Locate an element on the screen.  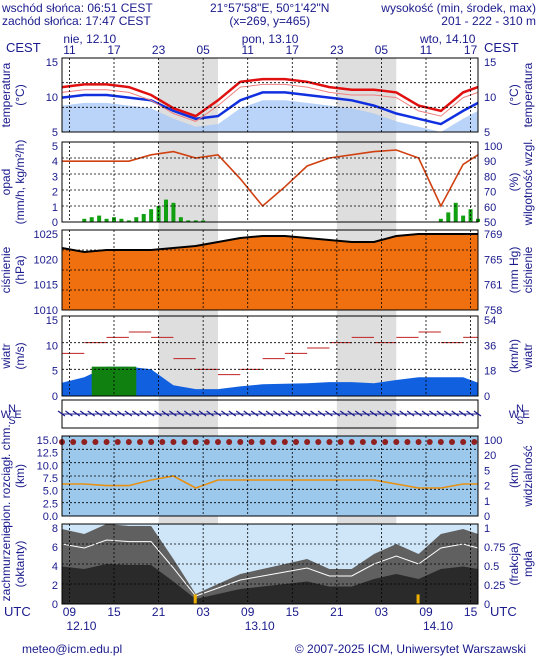
wind-fill is located at coordinates (270, 381).